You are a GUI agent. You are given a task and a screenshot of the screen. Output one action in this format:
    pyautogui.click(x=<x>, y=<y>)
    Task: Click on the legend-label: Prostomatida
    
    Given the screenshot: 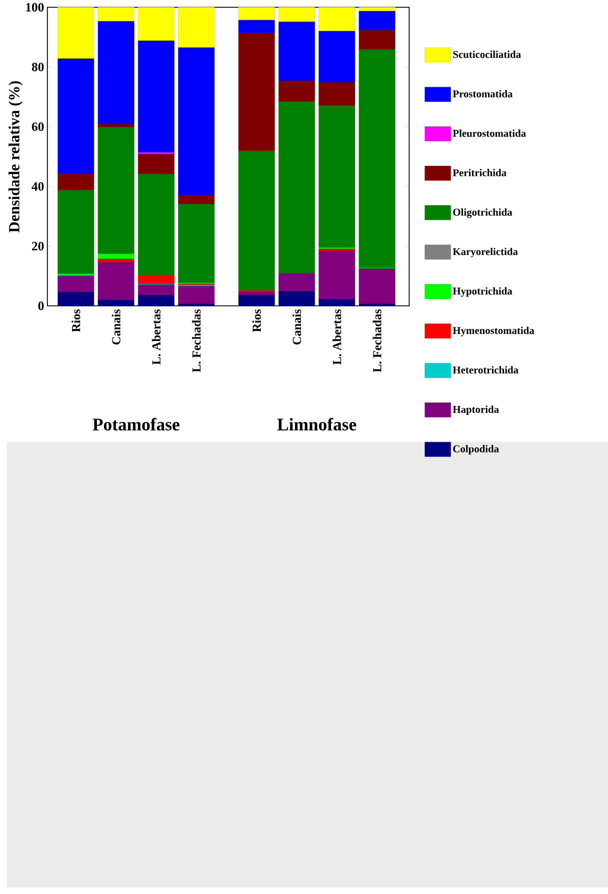 What is the action you would take?
    pyautogui.click(x=482, y=94)
    